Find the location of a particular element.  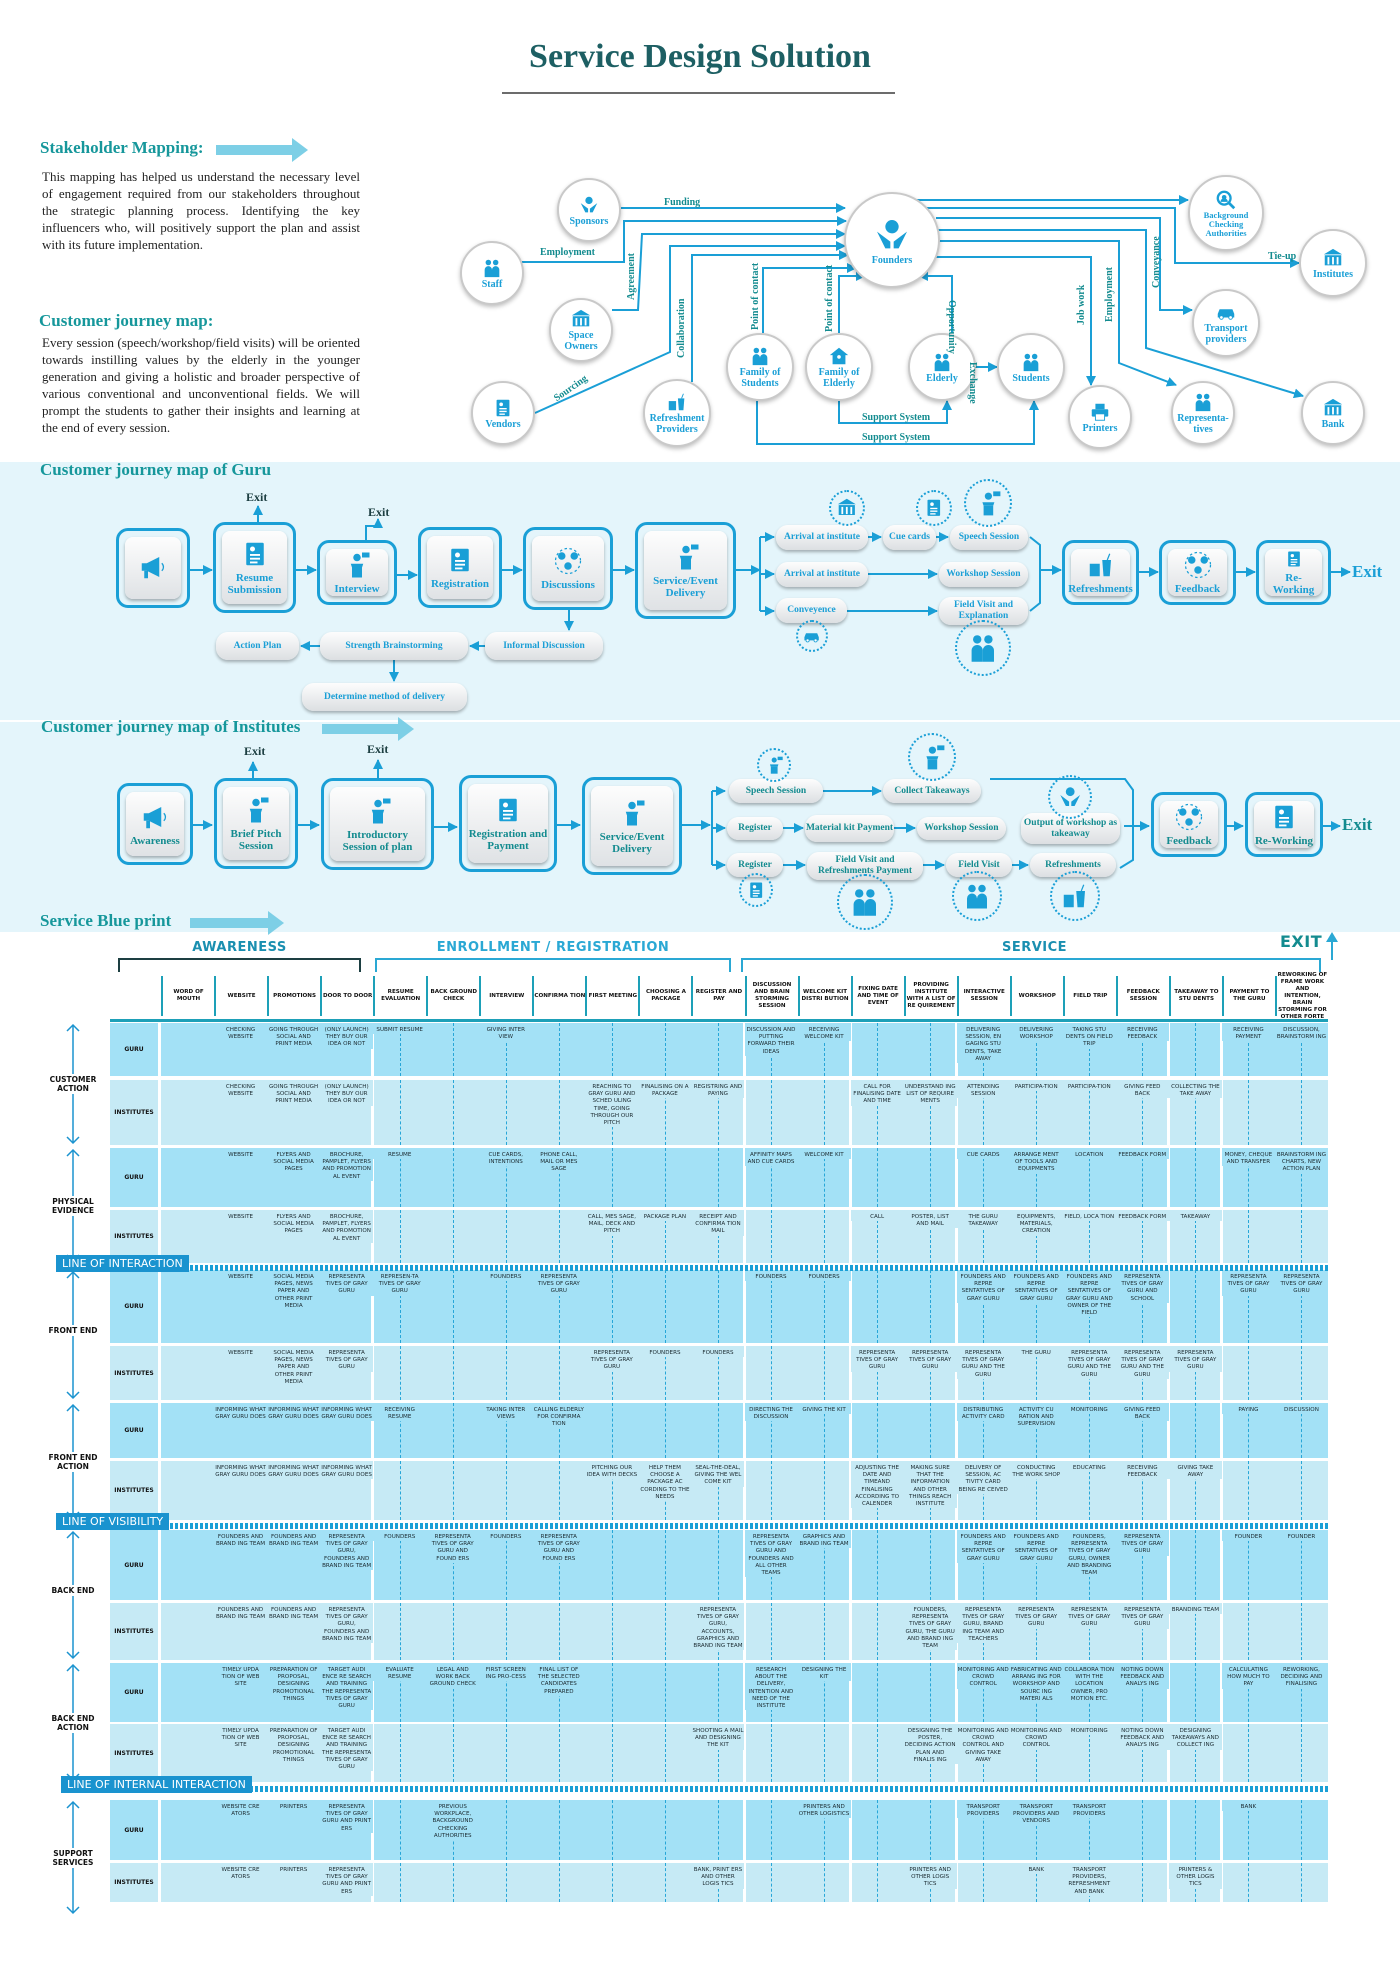

feedback-icon is located at coordinates (1189, 817).